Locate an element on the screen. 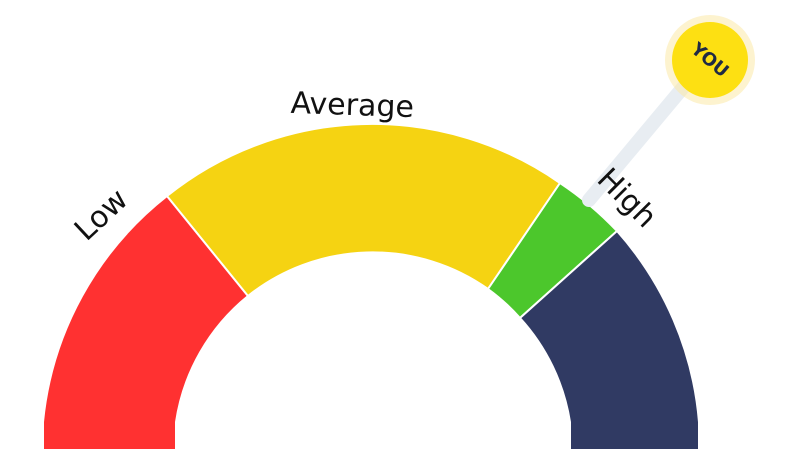 The height and width of the screenshot is (462, 791). zone-low-segment is located at coordinates (146, 322).